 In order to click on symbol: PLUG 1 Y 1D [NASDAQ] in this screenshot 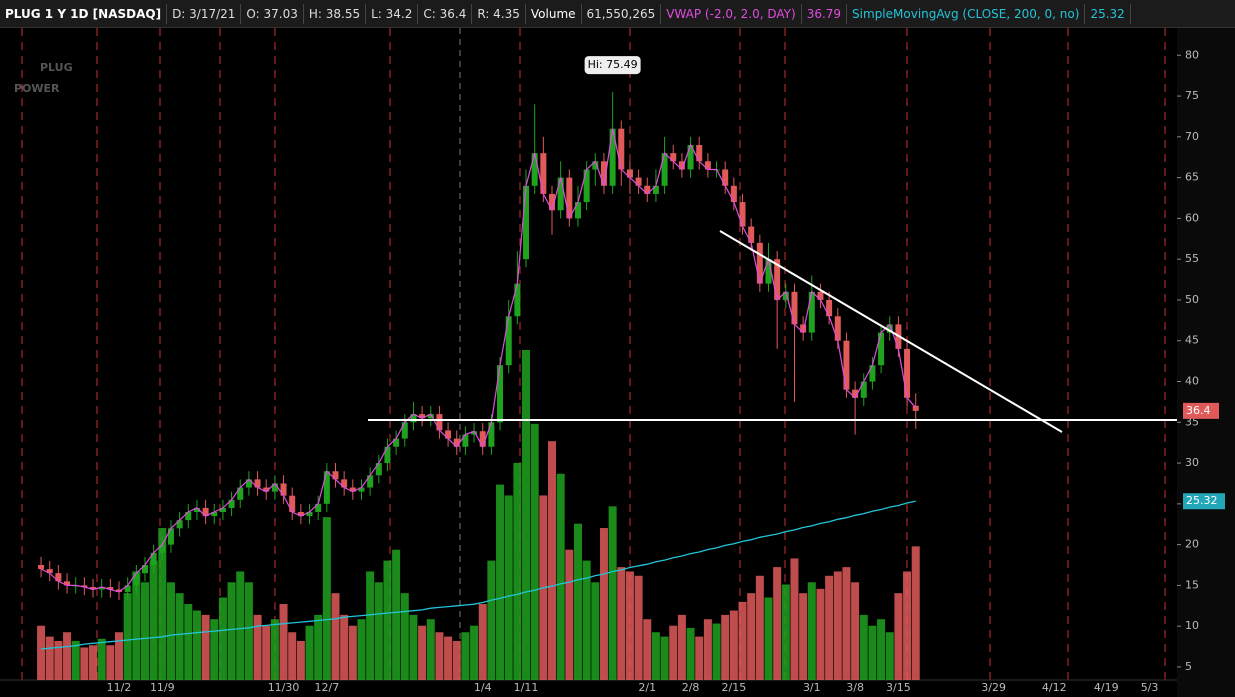, I will do `click(84, 13)`.